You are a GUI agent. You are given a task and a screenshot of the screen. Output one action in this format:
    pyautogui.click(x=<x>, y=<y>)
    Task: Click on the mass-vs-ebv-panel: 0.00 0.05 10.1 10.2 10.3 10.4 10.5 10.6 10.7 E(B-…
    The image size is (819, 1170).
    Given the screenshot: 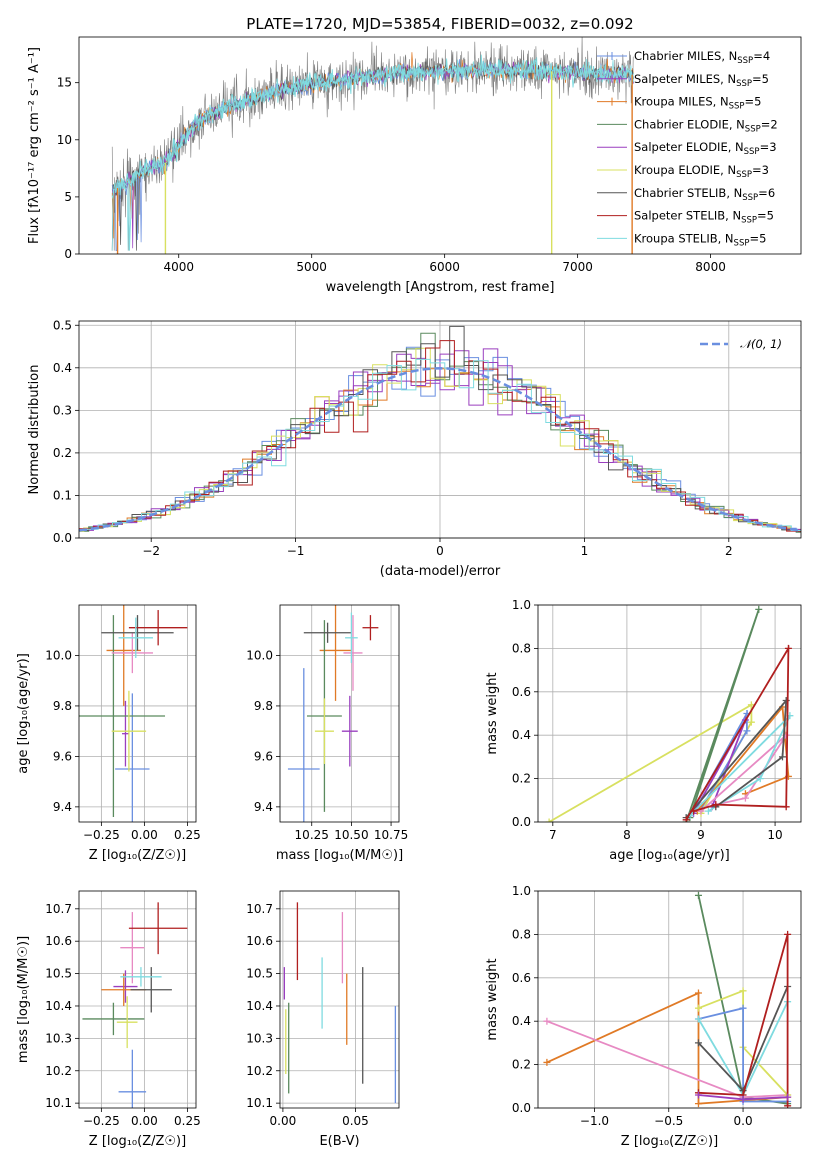 What is the action you would take?
    pyautogui.click(x=323, y=1019)
    